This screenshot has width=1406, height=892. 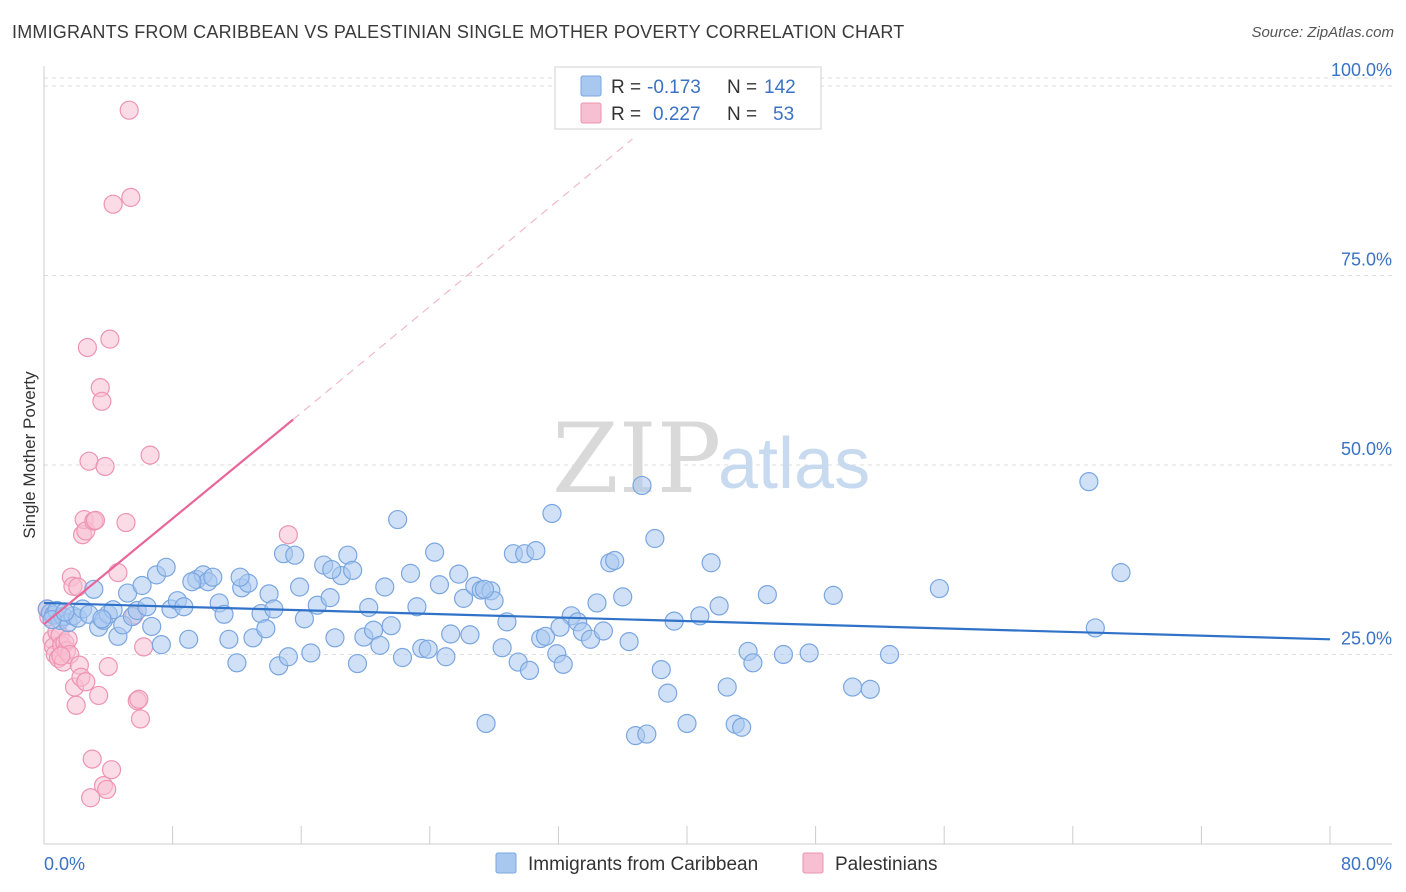 I want to click on x-tick-layer, so click(x=687, y=835).